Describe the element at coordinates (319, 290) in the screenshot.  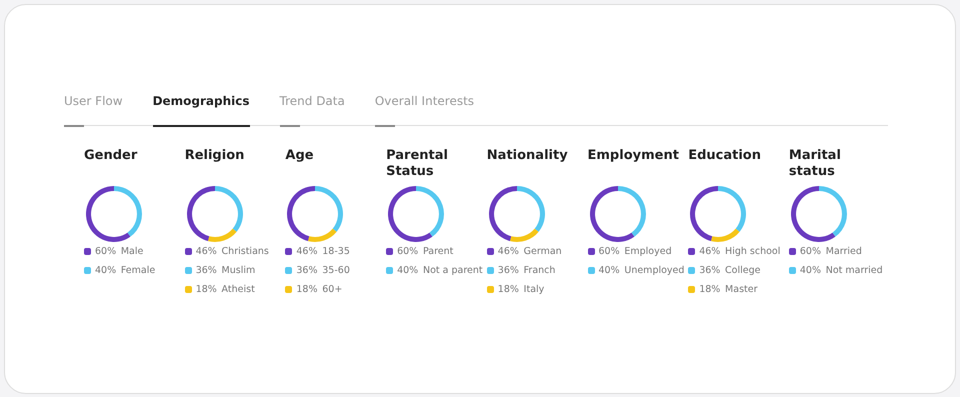
I see `legend-label: 18% 60+` at that location.